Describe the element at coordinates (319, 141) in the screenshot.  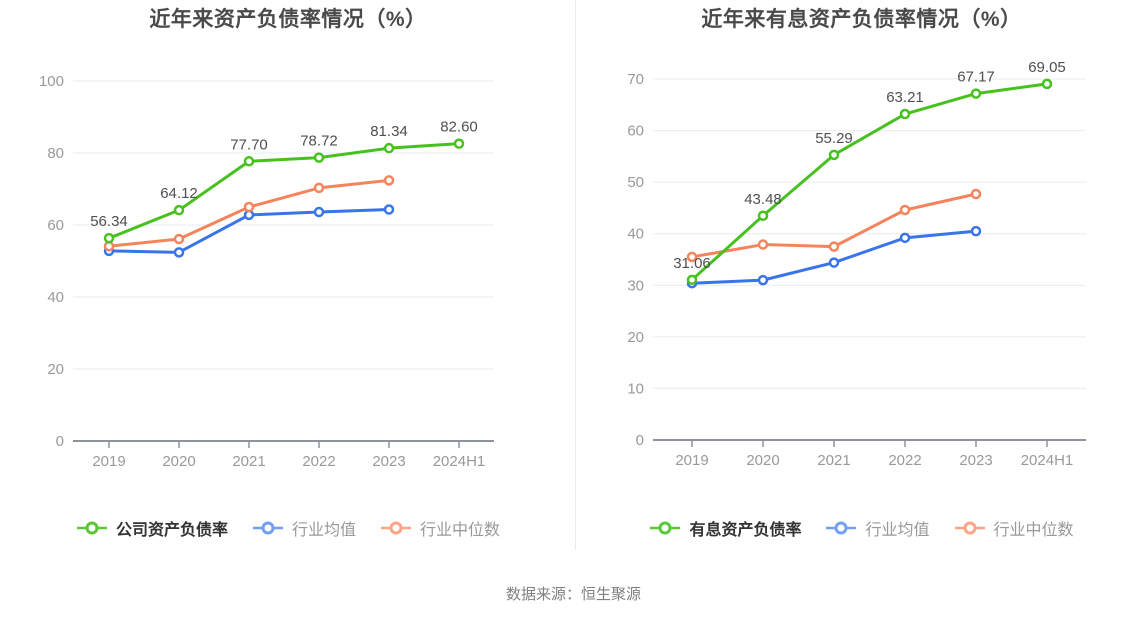
I see `value-label: 78.72` at that location.